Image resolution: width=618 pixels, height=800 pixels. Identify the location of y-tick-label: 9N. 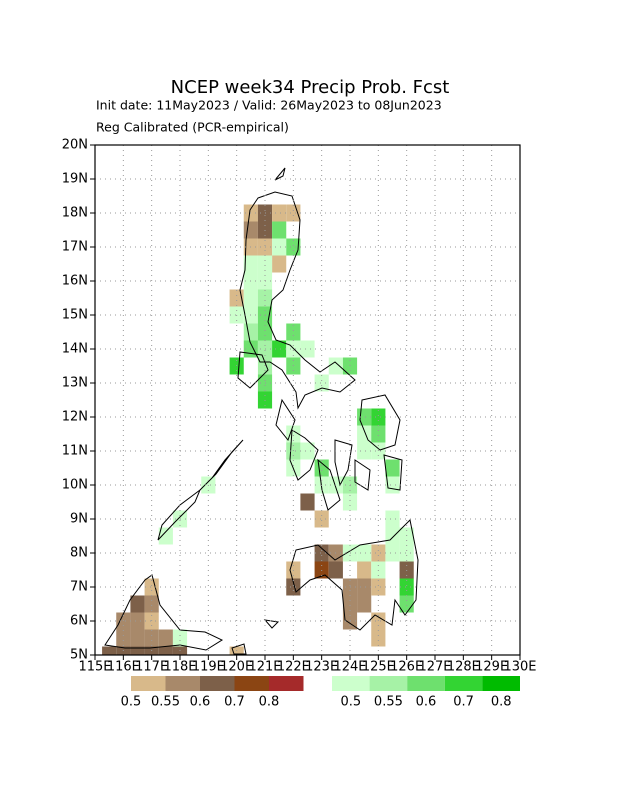
(79, 519).